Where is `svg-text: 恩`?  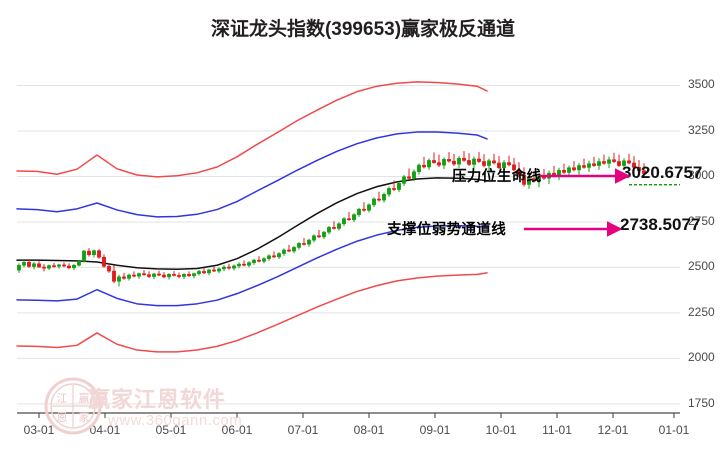 svg-text: 恩 is located at coordinates (62, 417).